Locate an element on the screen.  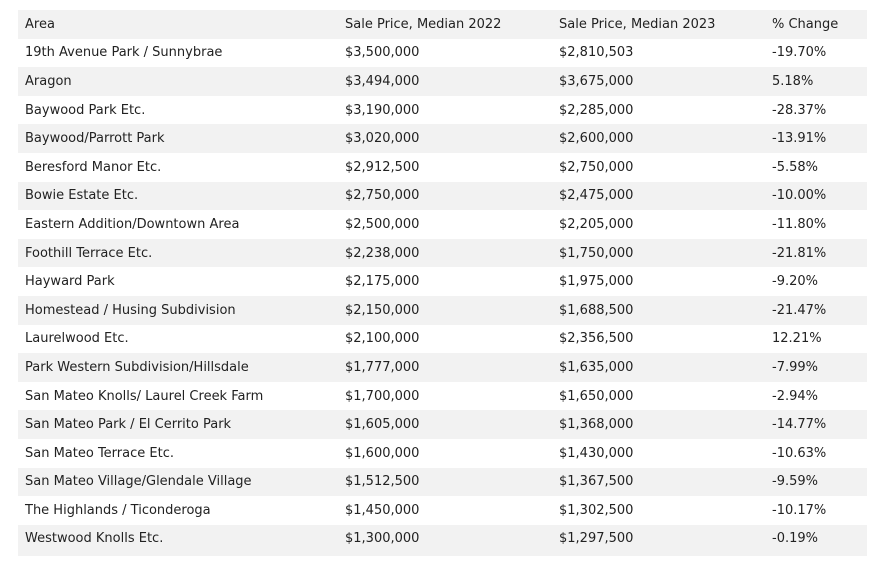
cell-area: Homestead / Husing Subdivision is located at coordinates (130, 310).